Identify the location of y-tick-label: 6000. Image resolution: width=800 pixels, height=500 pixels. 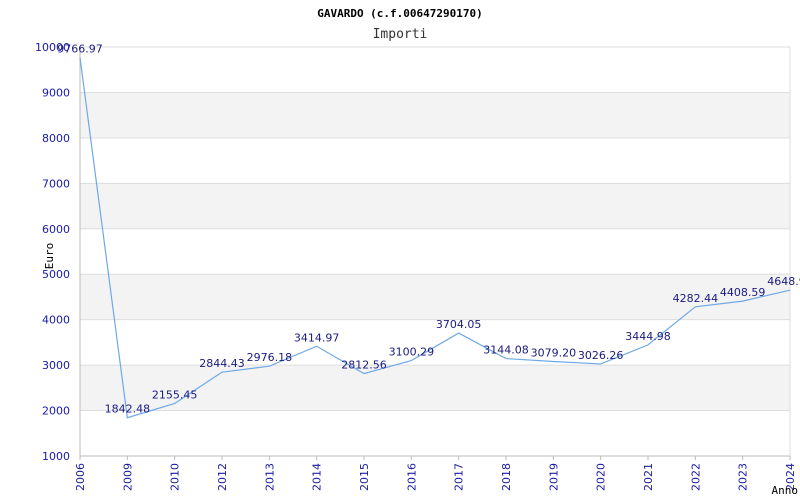
(56, 229).